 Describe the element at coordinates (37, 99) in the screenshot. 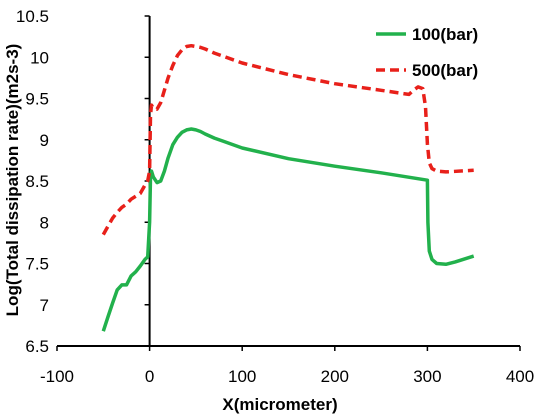

I see `y-tick-label: 9.5` at that location.